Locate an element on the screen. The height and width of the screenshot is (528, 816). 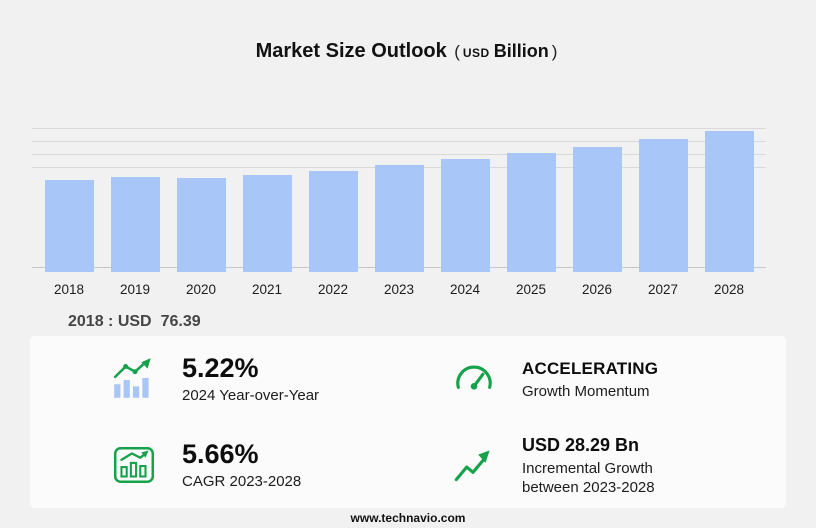
bar-column-2018: 2018 is located at coordinates (69, 239).